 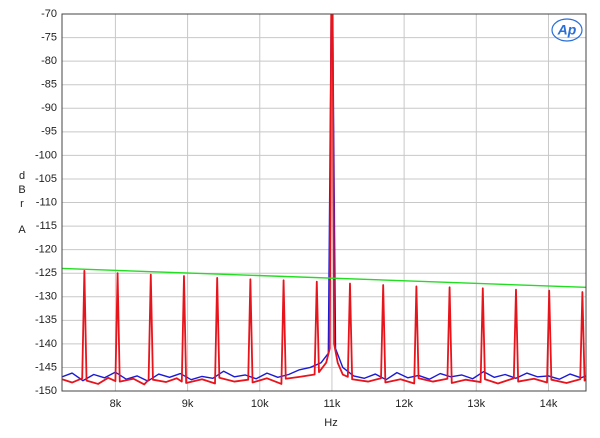 What do you see at coordinates (46, 391) in the screenshot?
I see `y-tick-label: -150` at bounding box center [46, 391].